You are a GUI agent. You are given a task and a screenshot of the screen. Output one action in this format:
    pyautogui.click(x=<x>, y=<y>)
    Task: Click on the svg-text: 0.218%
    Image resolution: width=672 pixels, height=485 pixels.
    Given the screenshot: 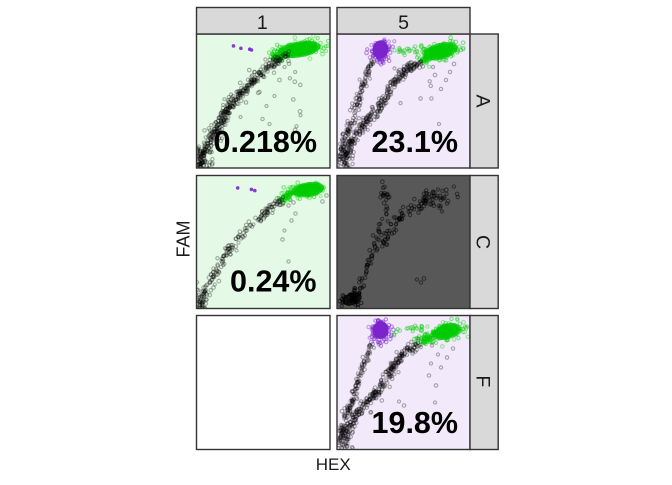 What is the action you would take?
    pyautogui.click(x=265, y=142)
    